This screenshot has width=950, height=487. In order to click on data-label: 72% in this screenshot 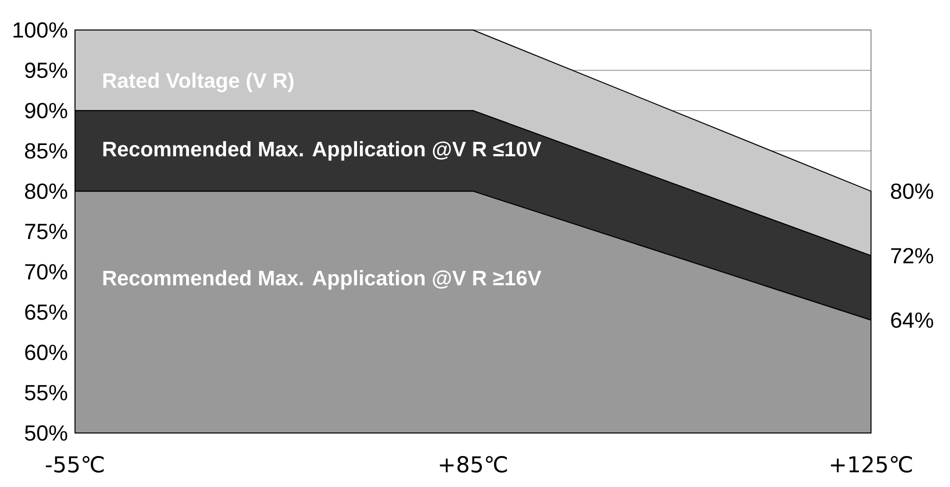, I will do `click(912, 256)`.